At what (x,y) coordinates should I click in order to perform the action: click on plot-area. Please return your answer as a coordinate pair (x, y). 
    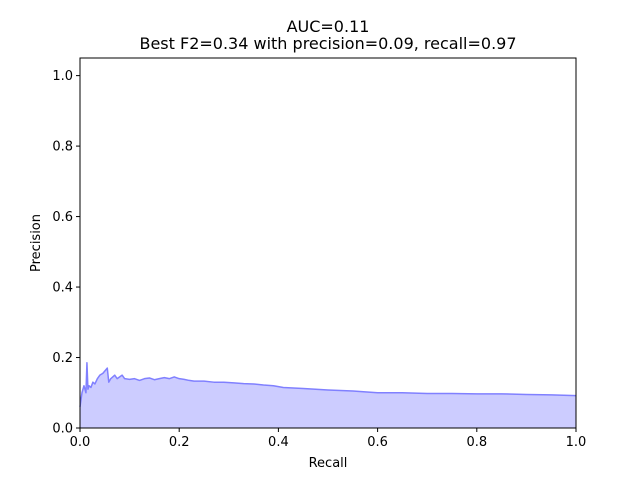
    Looking at the image, I should click on (328, 395).